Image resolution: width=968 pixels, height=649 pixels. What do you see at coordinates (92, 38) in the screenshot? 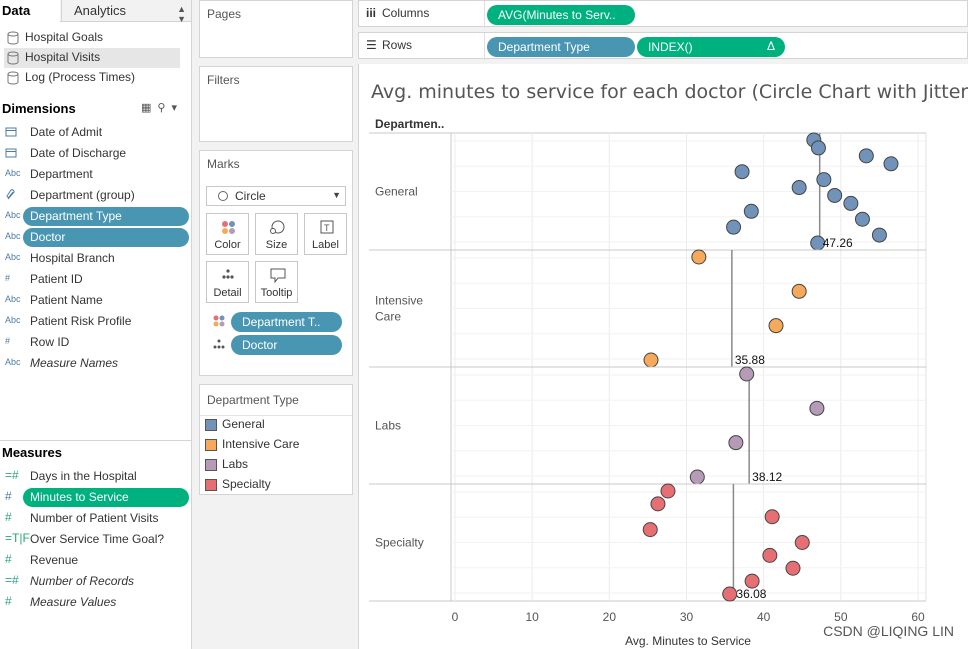
I see `datasource-item: Hospital Goals` at bounding box center [92, 38].